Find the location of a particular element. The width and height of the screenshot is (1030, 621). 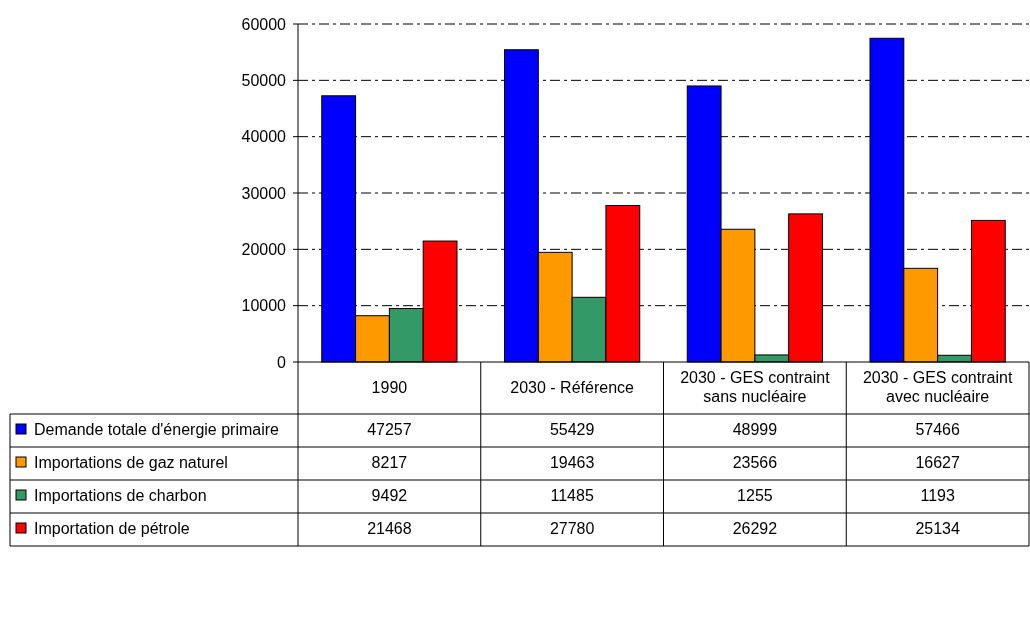

x-tick-label: 2030 - GES contraint sans nucléaire is located at coordinates (755, 387).